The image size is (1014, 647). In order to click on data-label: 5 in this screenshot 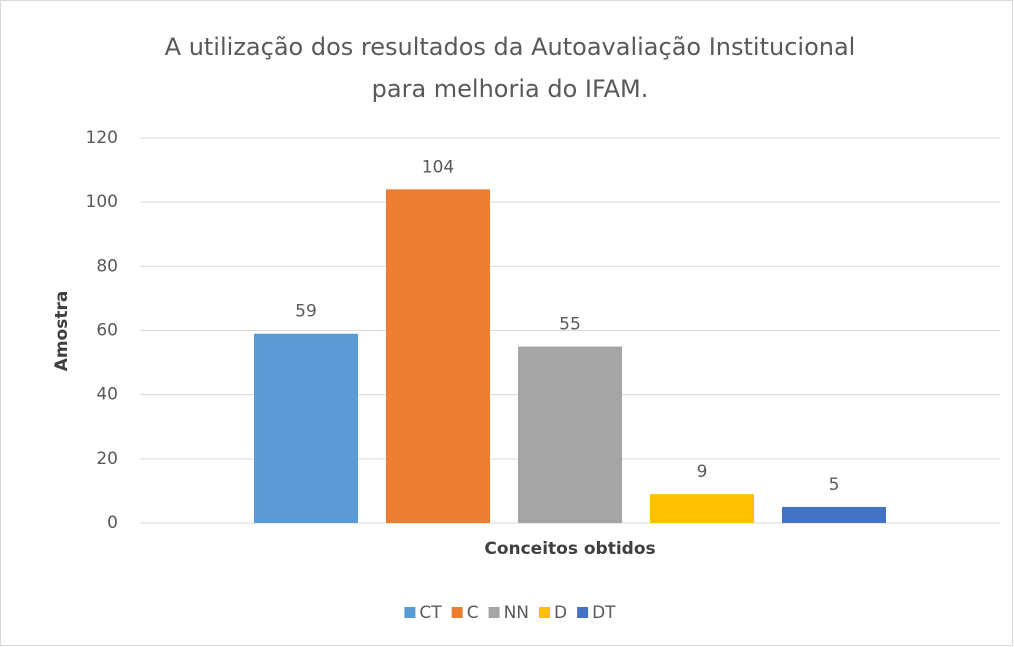, I will do `click(834, 485)`.